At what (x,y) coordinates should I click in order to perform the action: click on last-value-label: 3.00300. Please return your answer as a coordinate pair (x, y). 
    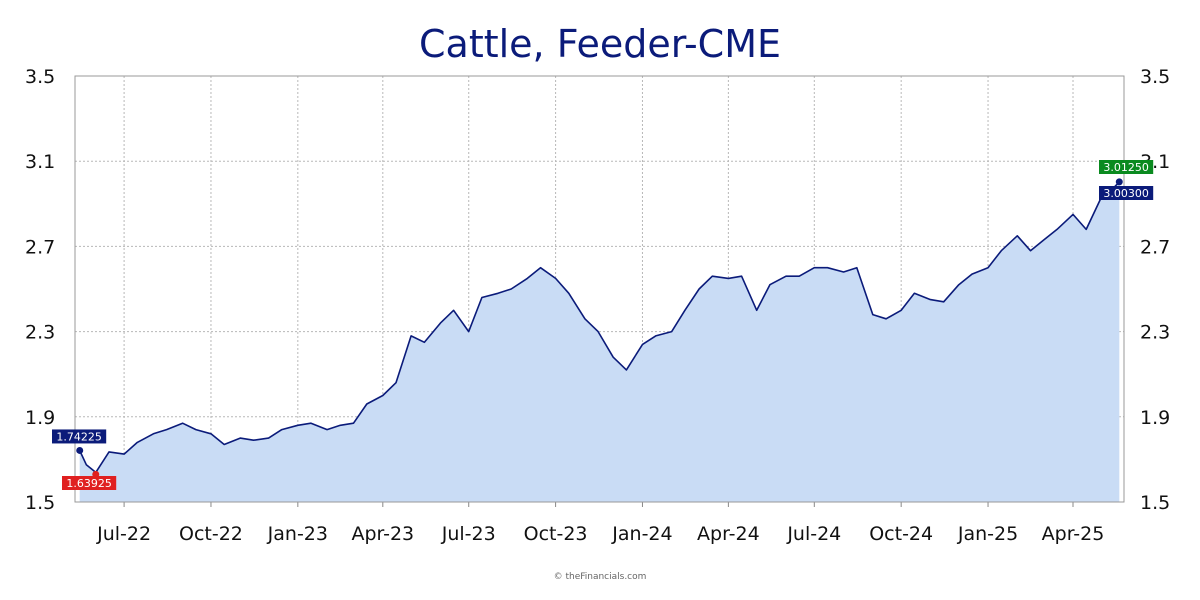
    Looking at the image, I should click on (1126, 193).